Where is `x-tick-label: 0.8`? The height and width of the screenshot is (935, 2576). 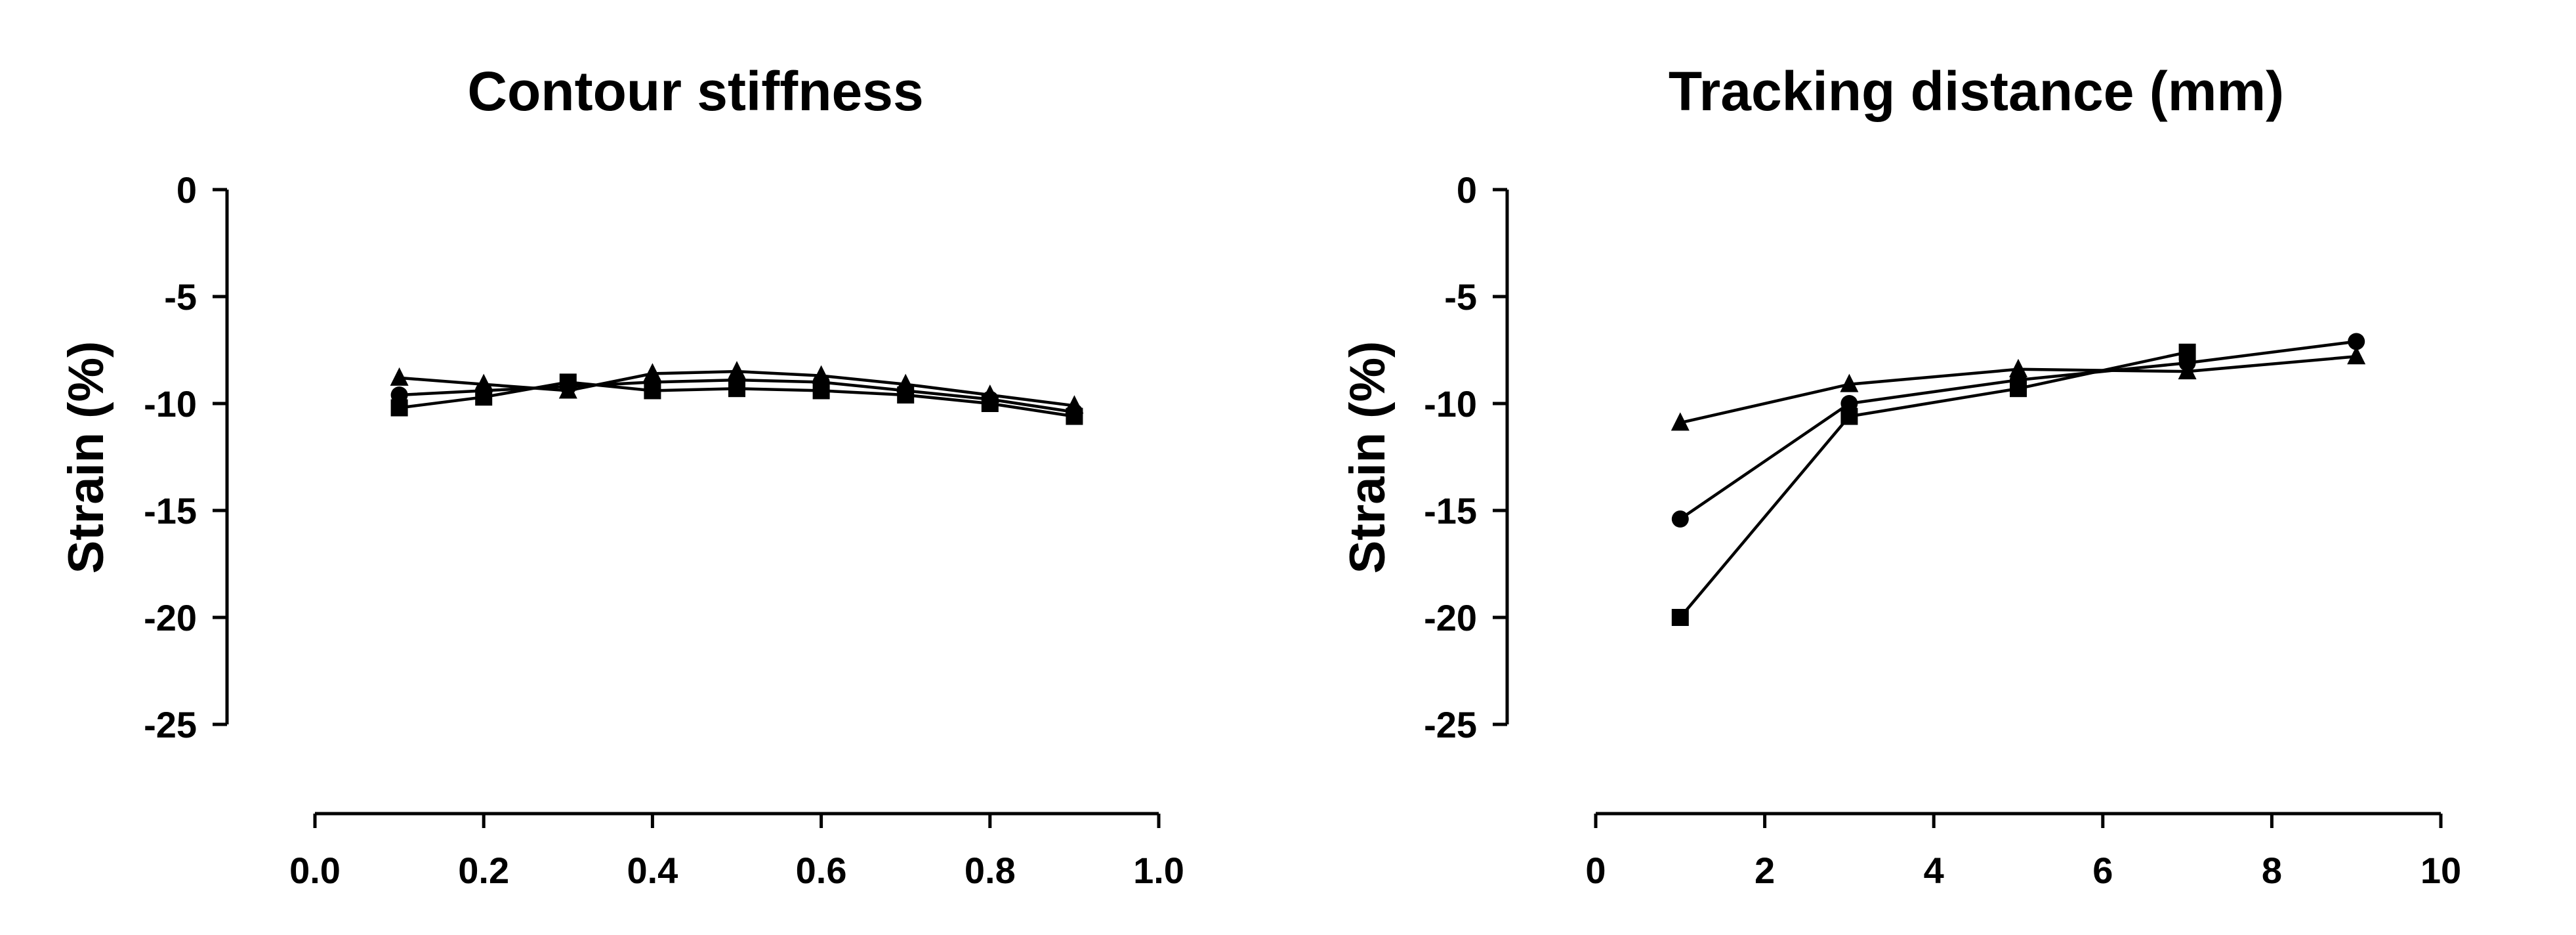 x-tick-label: 0.8 is located at coordinates (990, 871).